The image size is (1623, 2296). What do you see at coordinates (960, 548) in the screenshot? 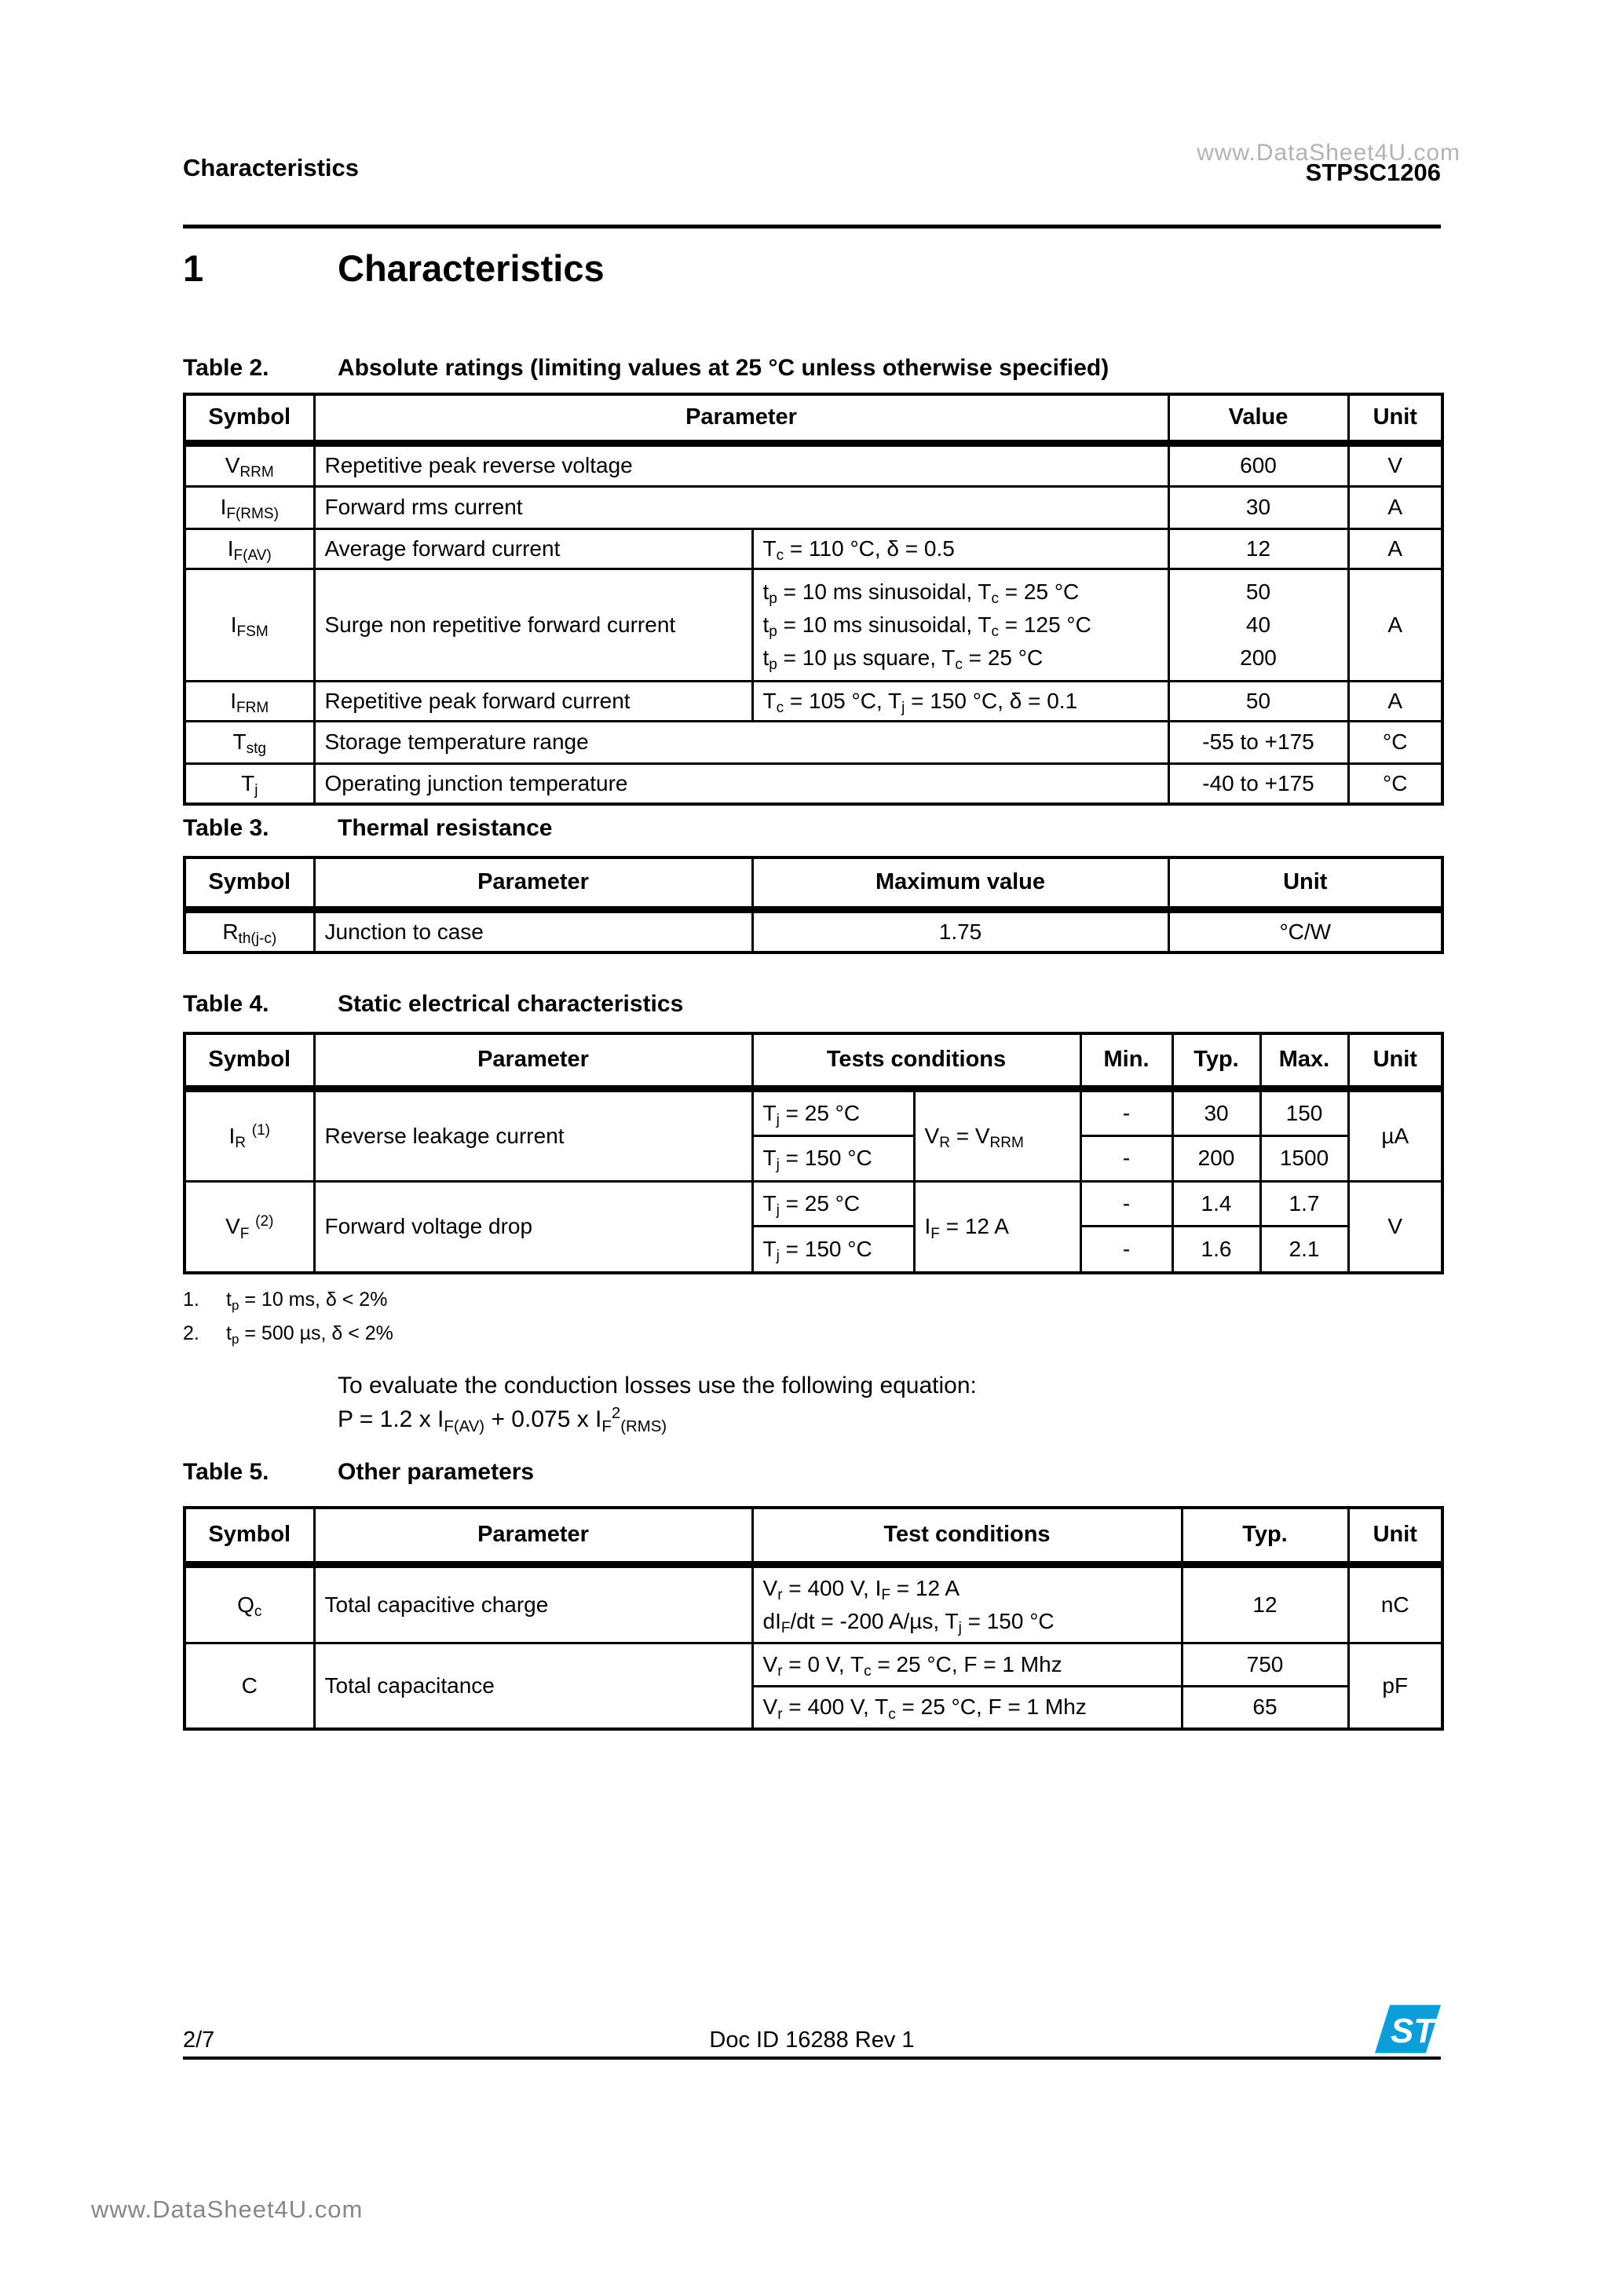
I see `table-cell: Tc = 110 °C, δ = 0.5` at bounding box center [960, 548].